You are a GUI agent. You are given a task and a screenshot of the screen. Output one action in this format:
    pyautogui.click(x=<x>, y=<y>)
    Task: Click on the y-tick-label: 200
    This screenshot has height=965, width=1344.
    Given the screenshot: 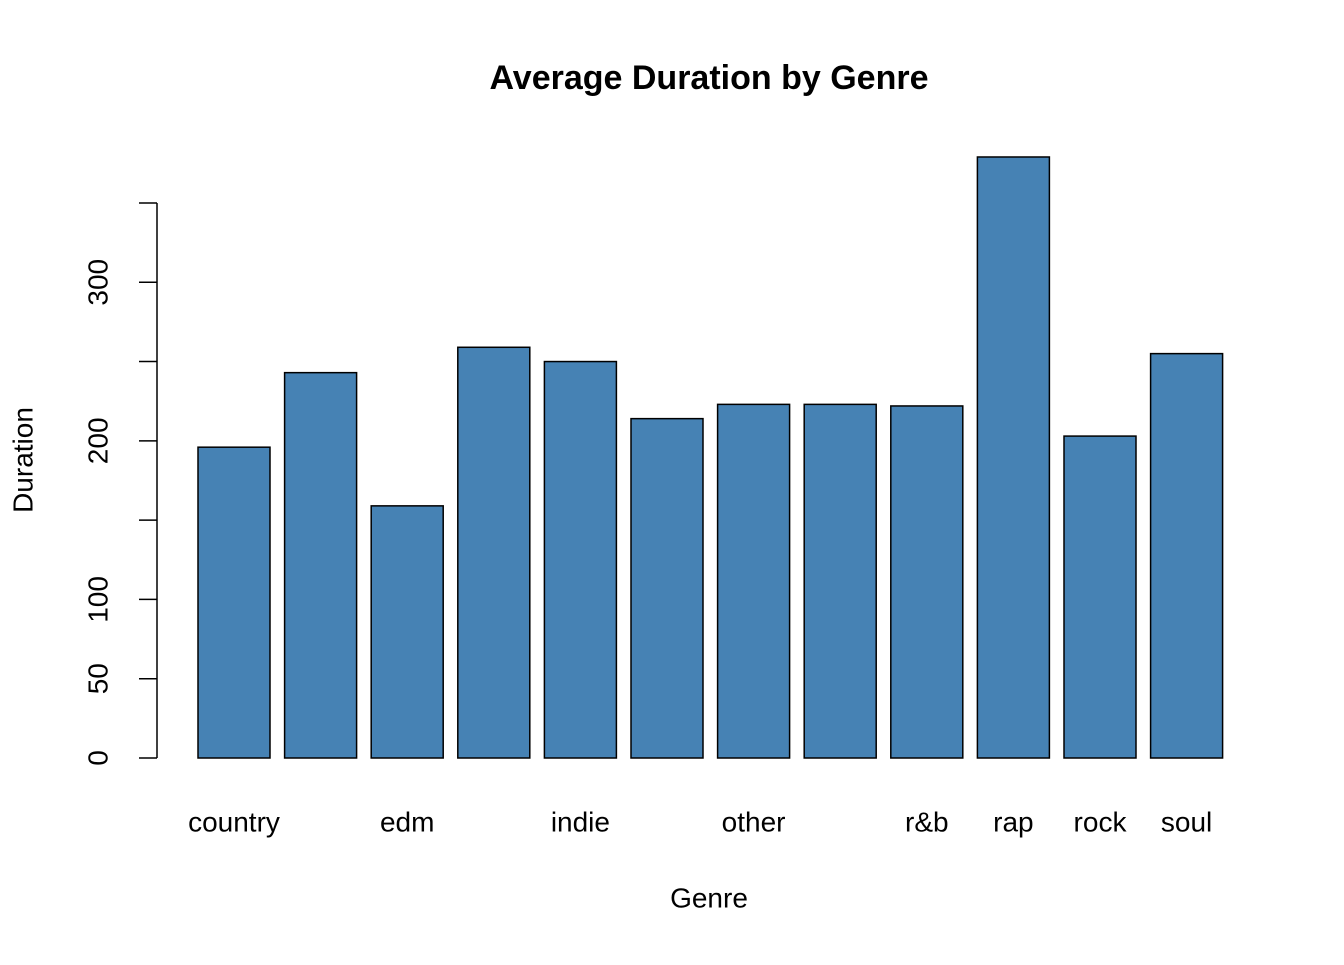 What is the action you would take?
    pyautogui.click(x=97, y=440)
    